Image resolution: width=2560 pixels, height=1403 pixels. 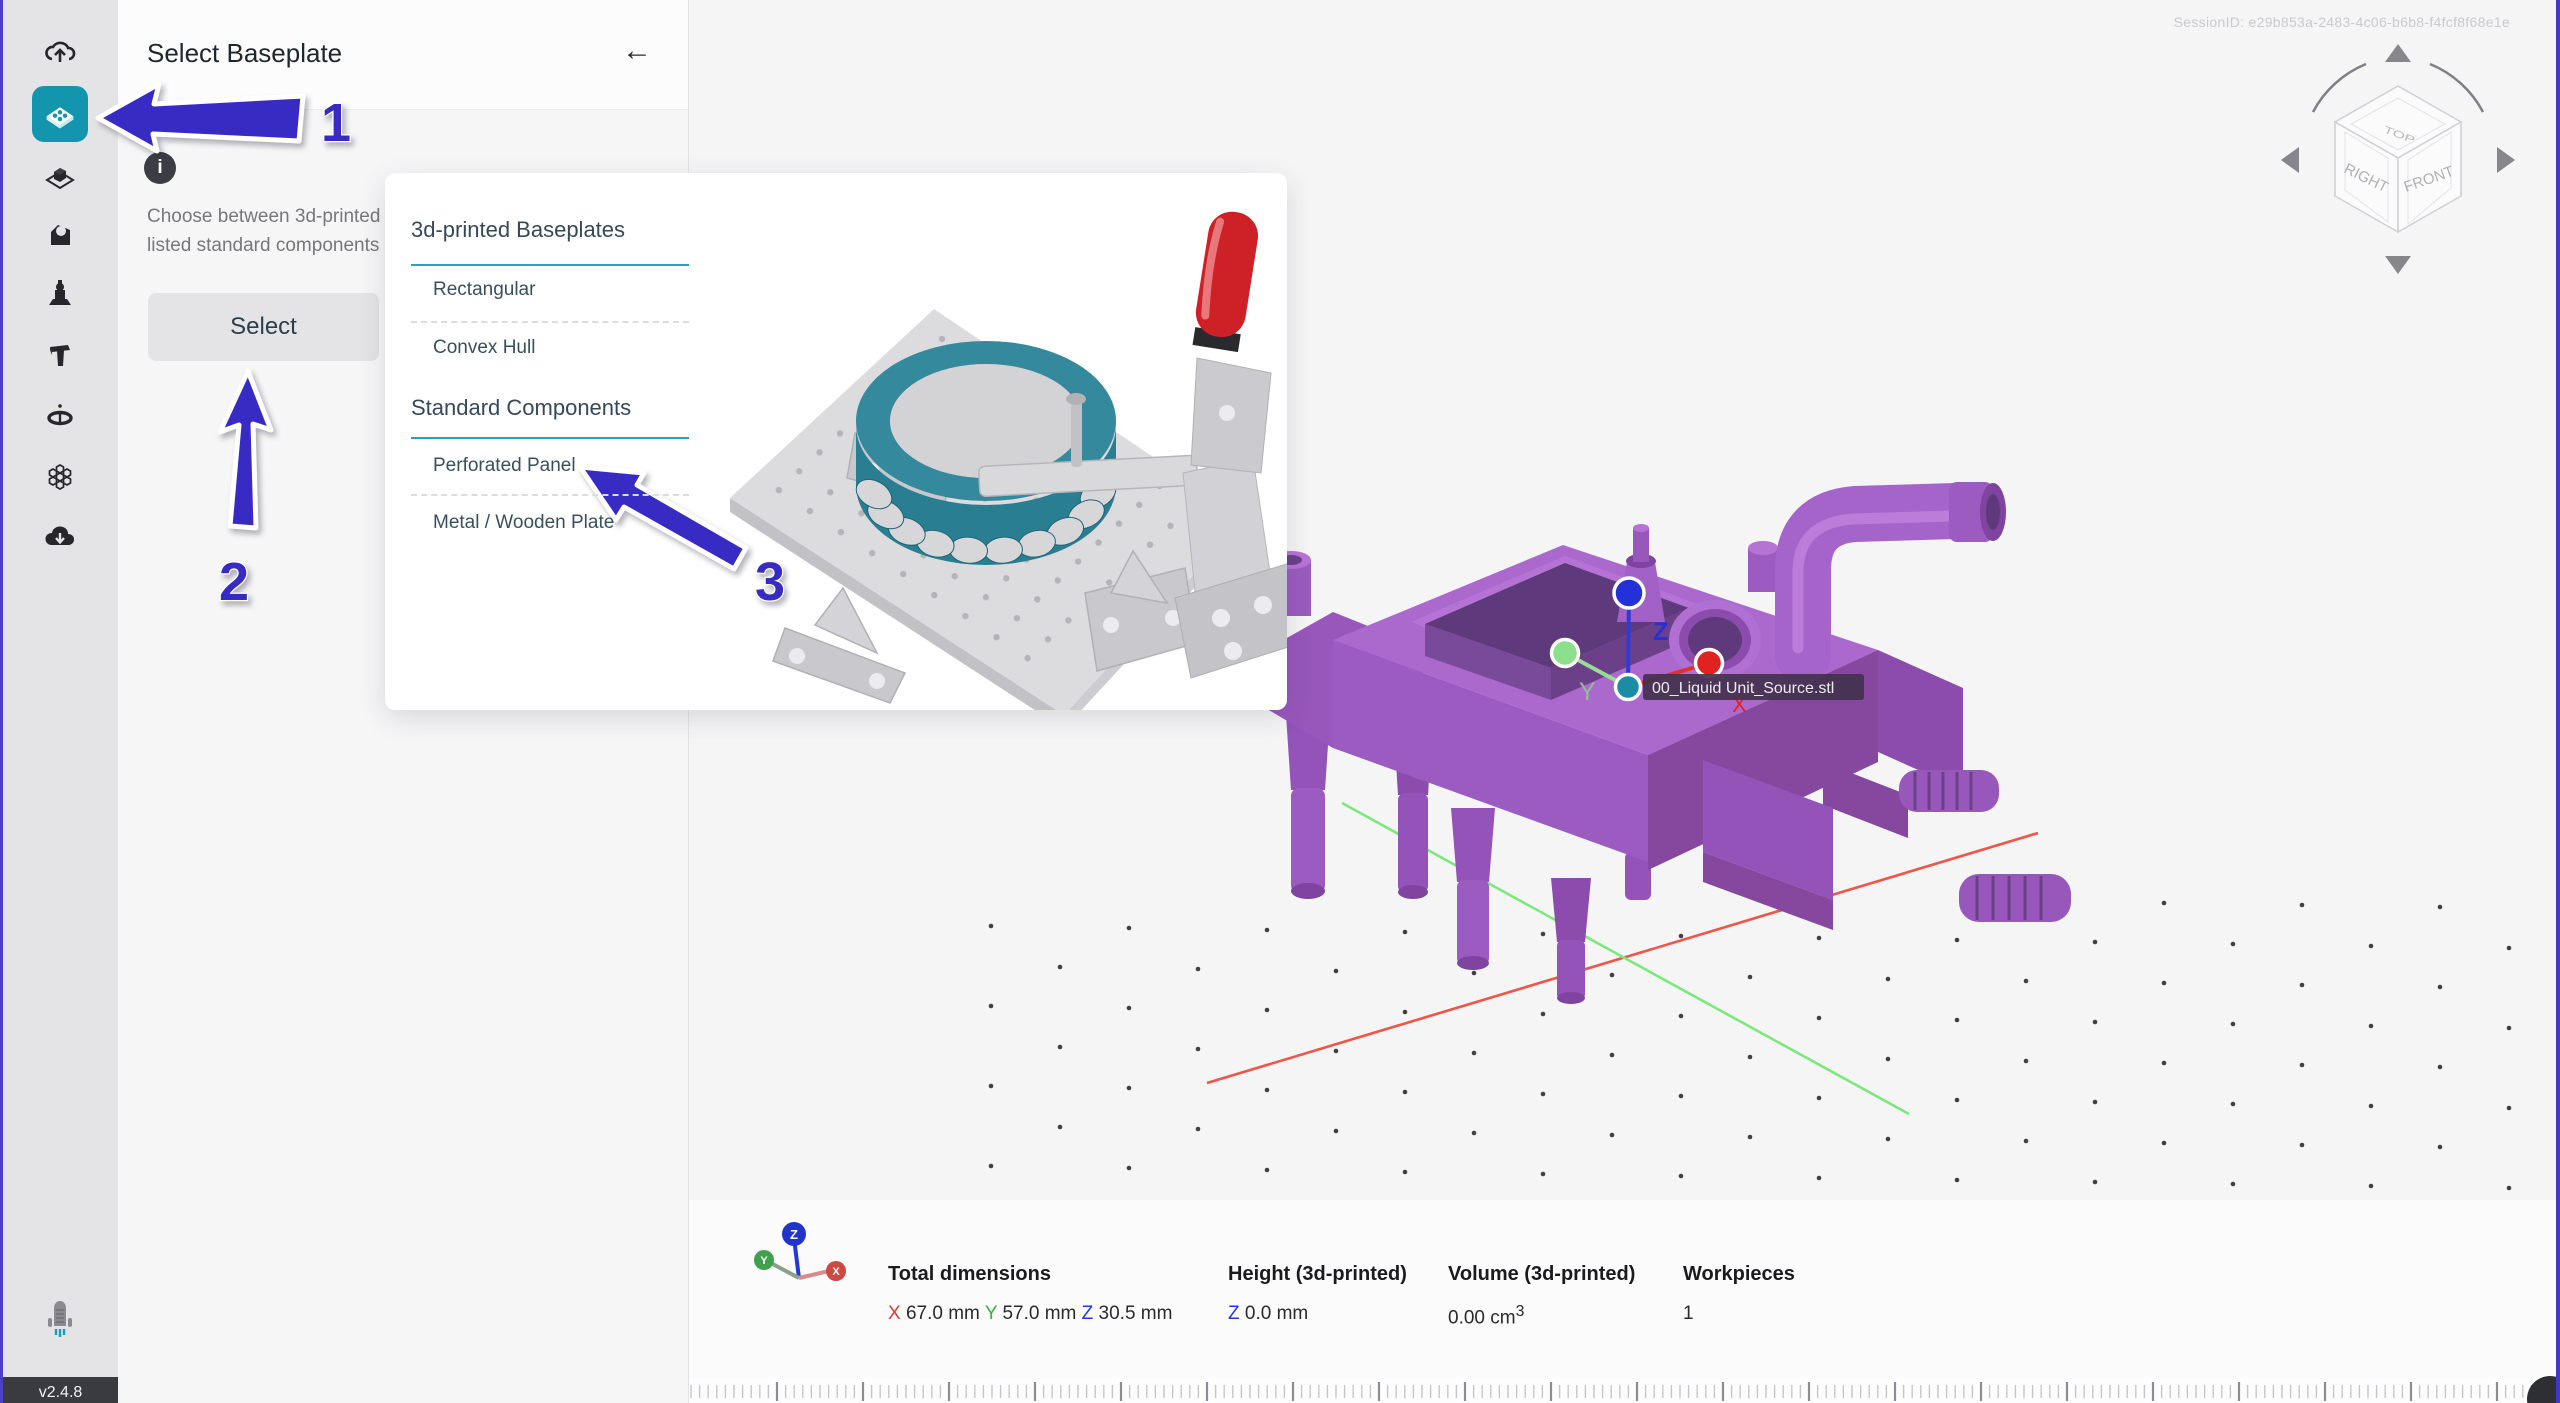 I want to click on popup-item-metal-wooden-plate: Metal / Wooden Plate, so click(x=524, y=522).